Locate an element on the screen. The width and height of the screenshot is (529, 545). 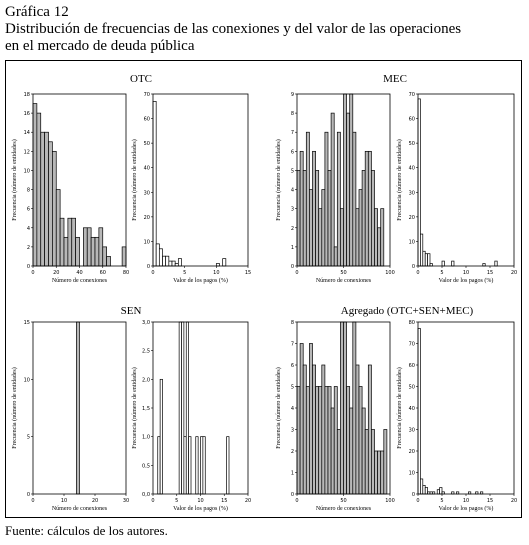
x-tick-label: 50 is located at coordinates (343, 501).